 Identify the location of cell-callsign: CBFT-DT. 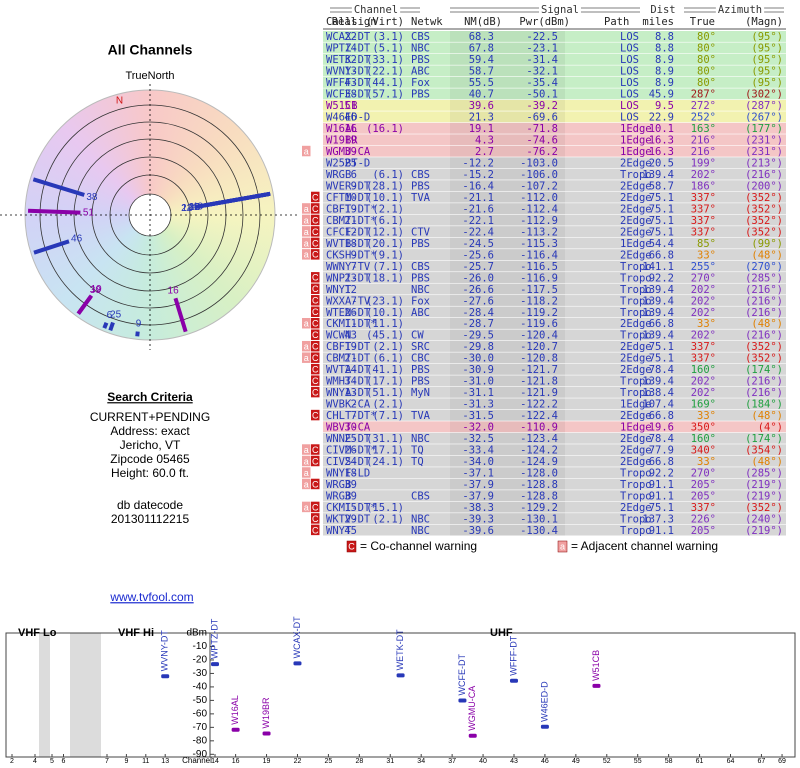
(348, 347).